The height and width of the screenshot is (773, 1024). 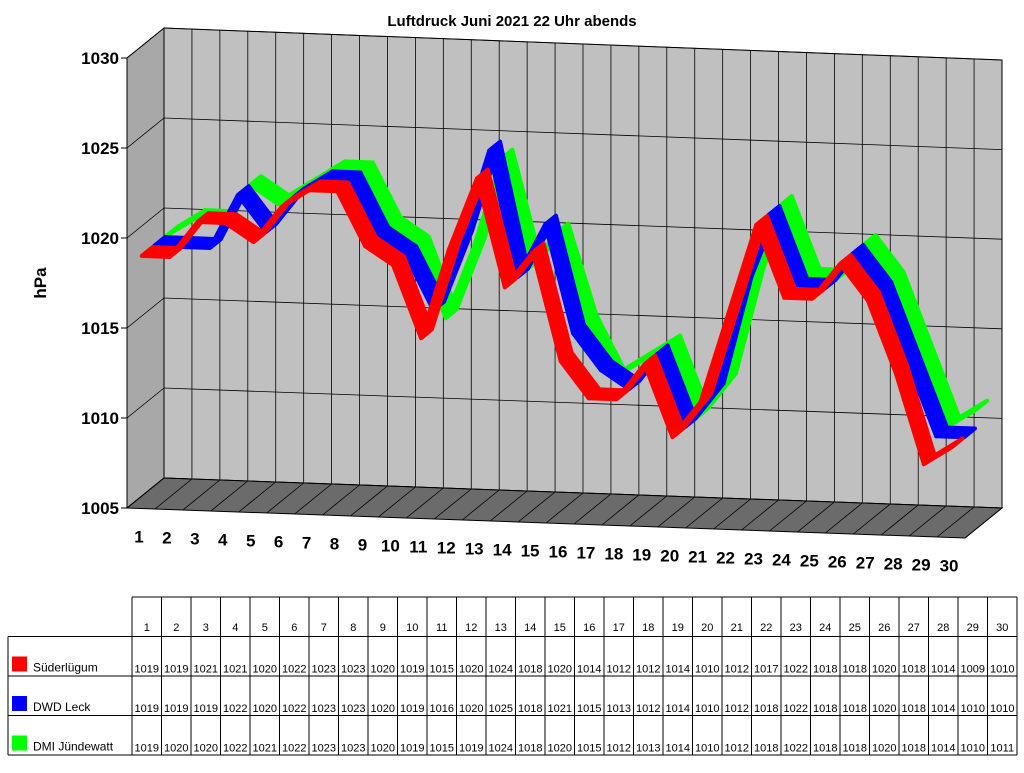 What do you see at coordinates (471, 628) in the screenshot?
I see `table-header-cell: 12` at bounding box center [471, 628].